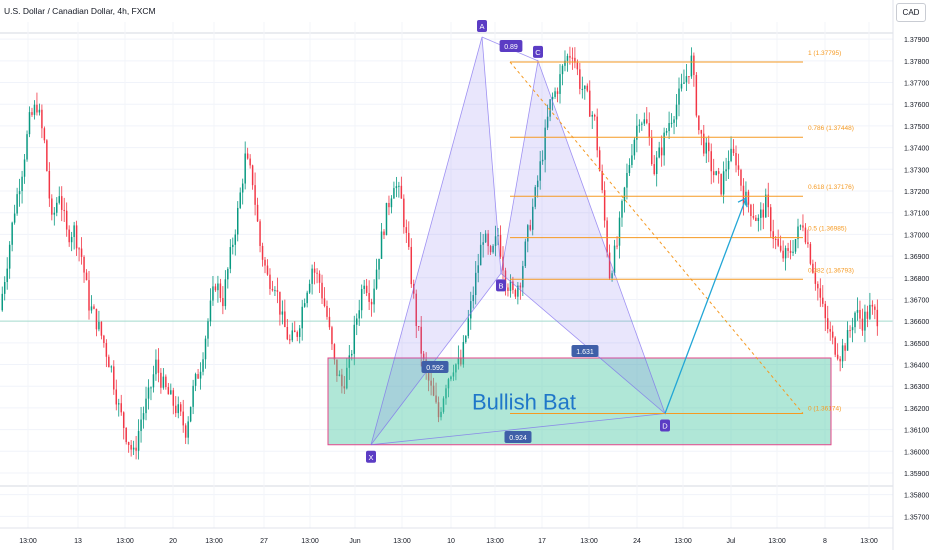 The image size is (932, 550). I want to click on y-tick-label: 1.36000, so click(916, 452).